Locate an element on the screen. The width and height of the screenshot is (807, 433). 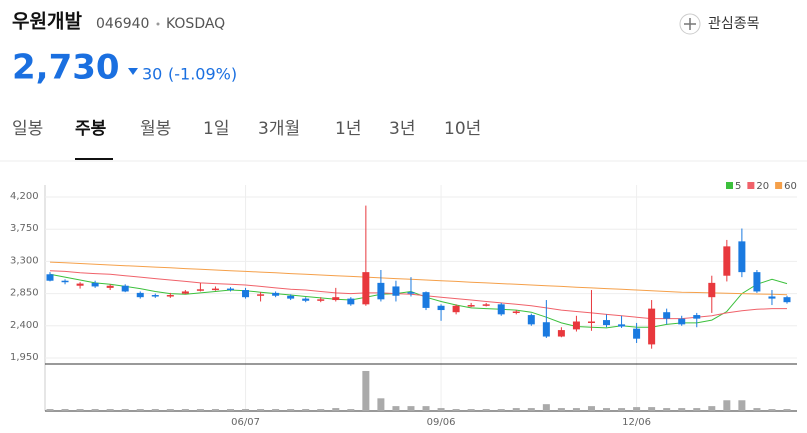
tab: 월봉 is located at coordinates (155, 129).